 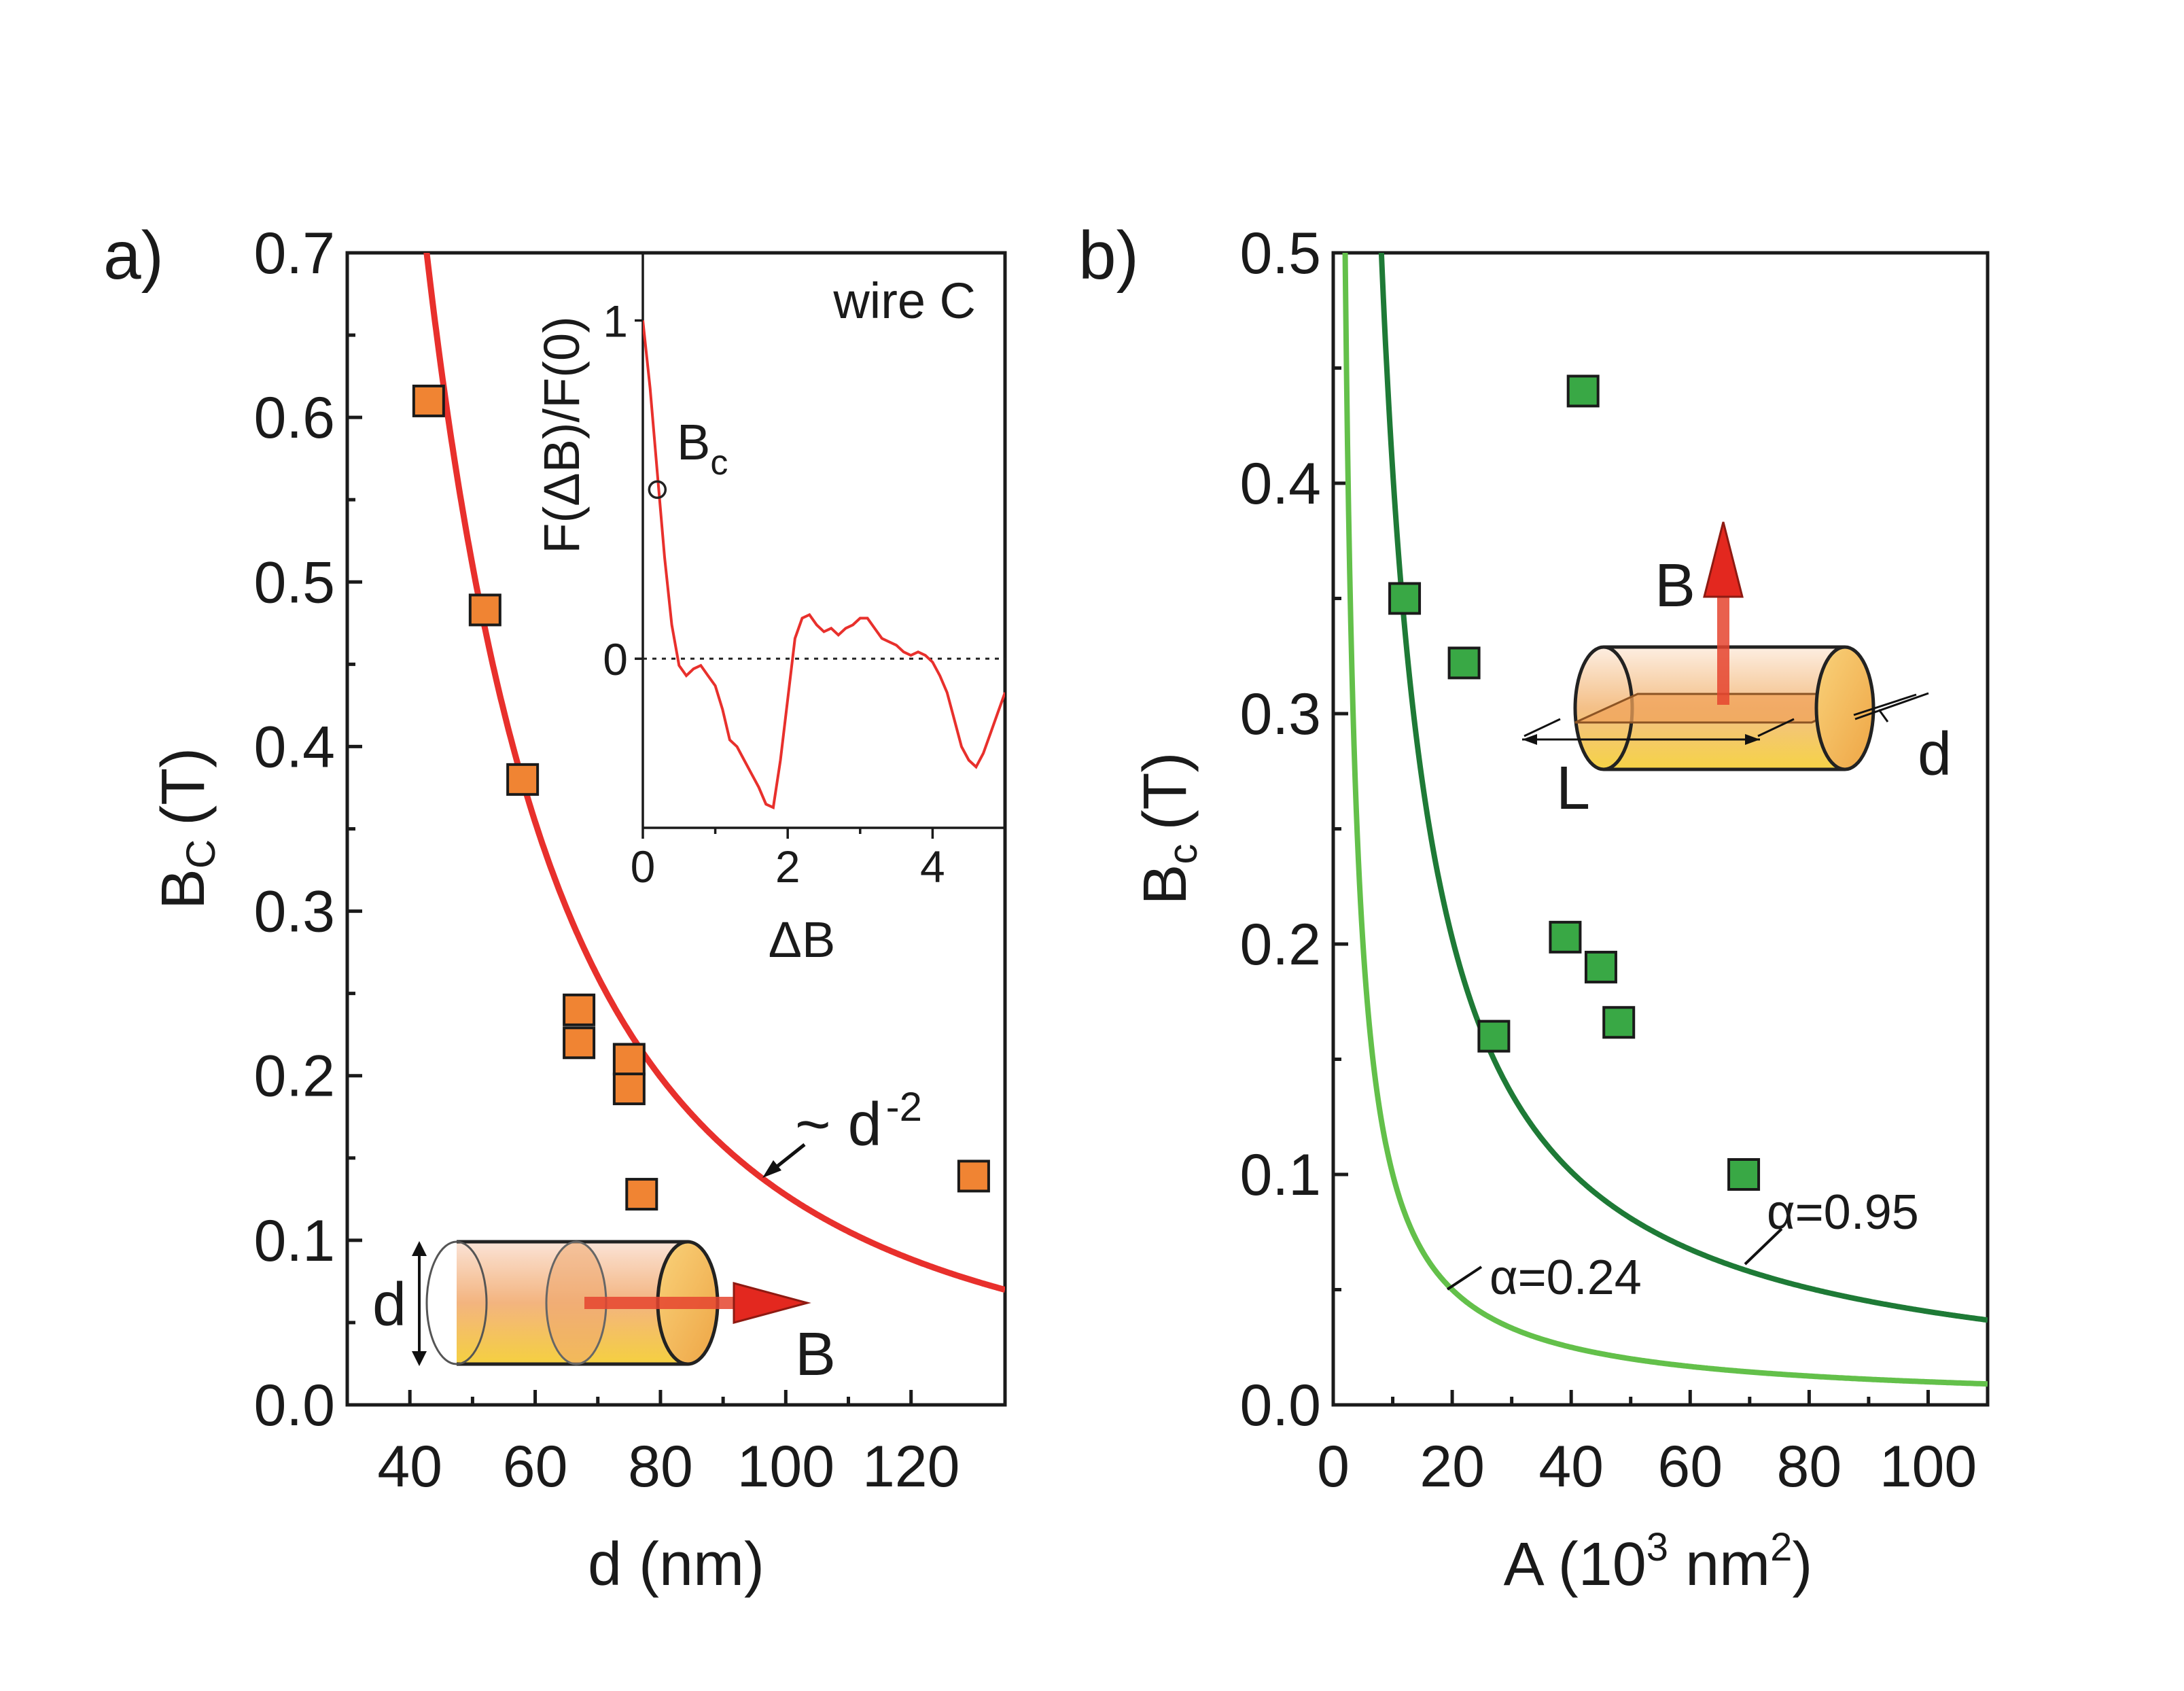 I want to click on panel-a-markers, so click(x=701, y=797).